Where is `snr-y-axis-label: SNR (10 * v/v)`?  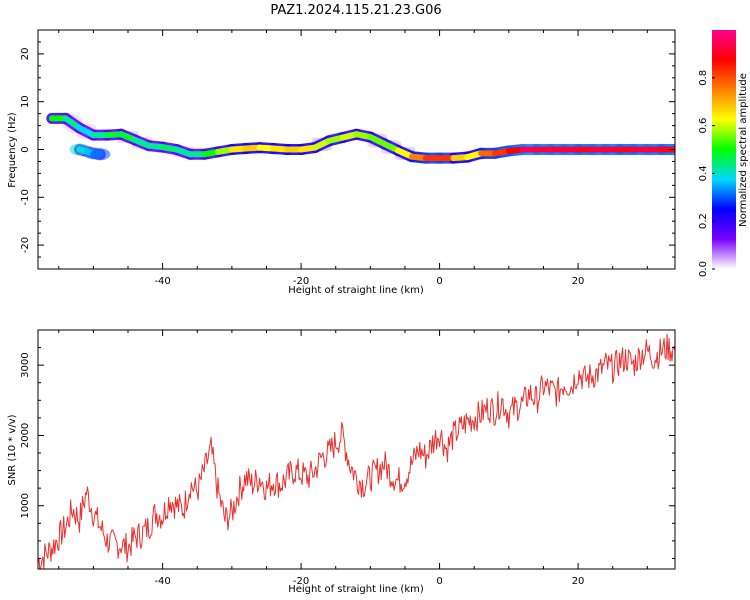 snr-y-axis-label: SNR (10 * v/v) is located at coordinates (12, 449).